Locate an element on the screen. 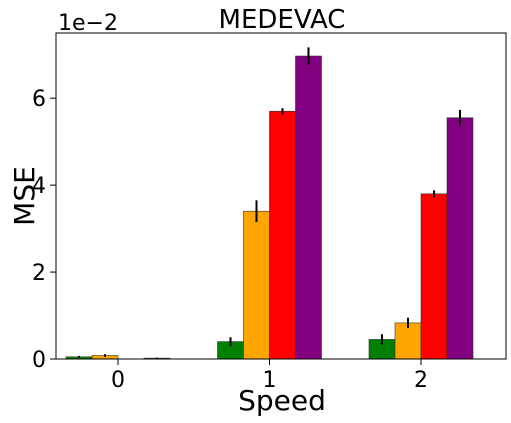 The width and height of the screenshot is (511, 423). y-axis-label: MSE is located at coordinates (24, 196).